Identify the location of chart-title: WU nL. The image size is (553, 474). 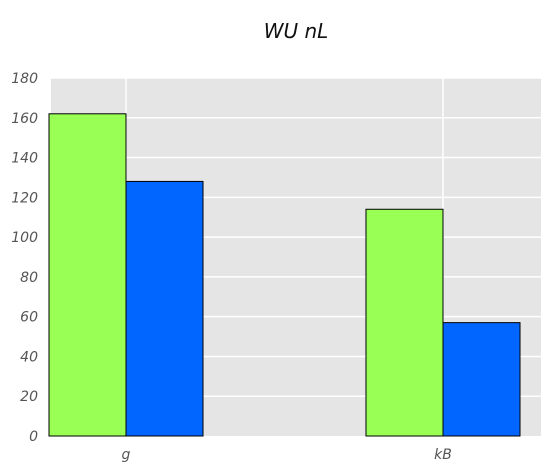
(296, 31).